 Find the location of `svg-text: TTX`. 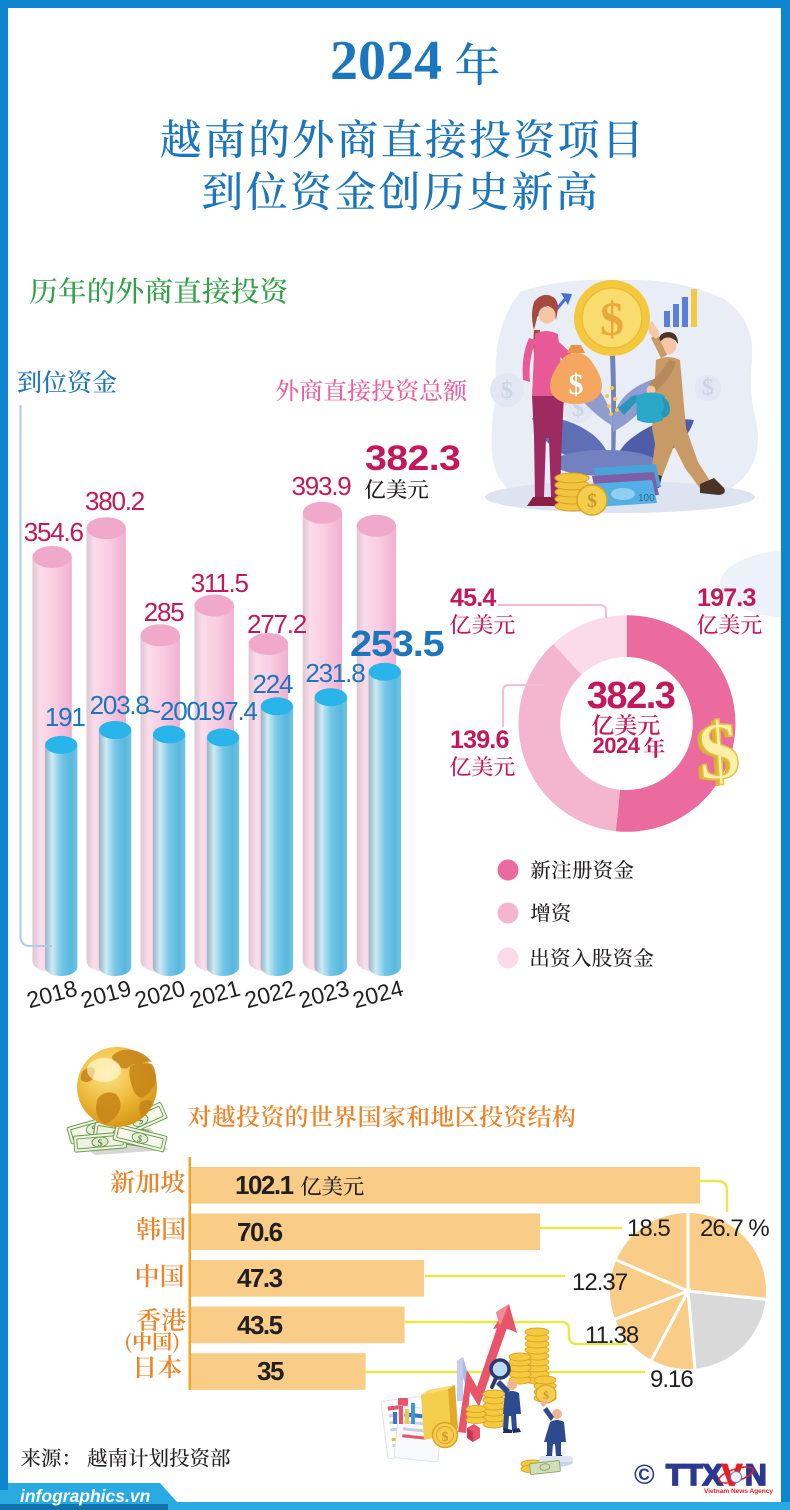

svg-text: TTX is located at coordinates (694, 1475).